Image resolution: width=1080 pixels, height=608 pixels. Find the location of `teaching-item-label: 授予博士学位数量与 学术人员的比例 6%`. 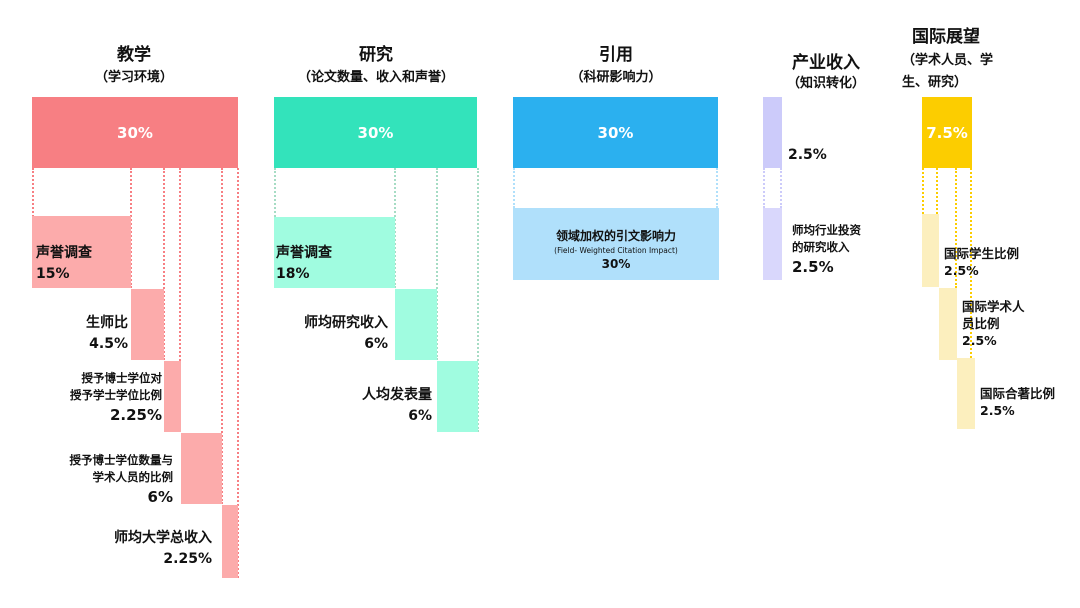

teaching-item-label: 授予博士学位数量与 学术人员的比例 6% is located at coordinates (121, 479).